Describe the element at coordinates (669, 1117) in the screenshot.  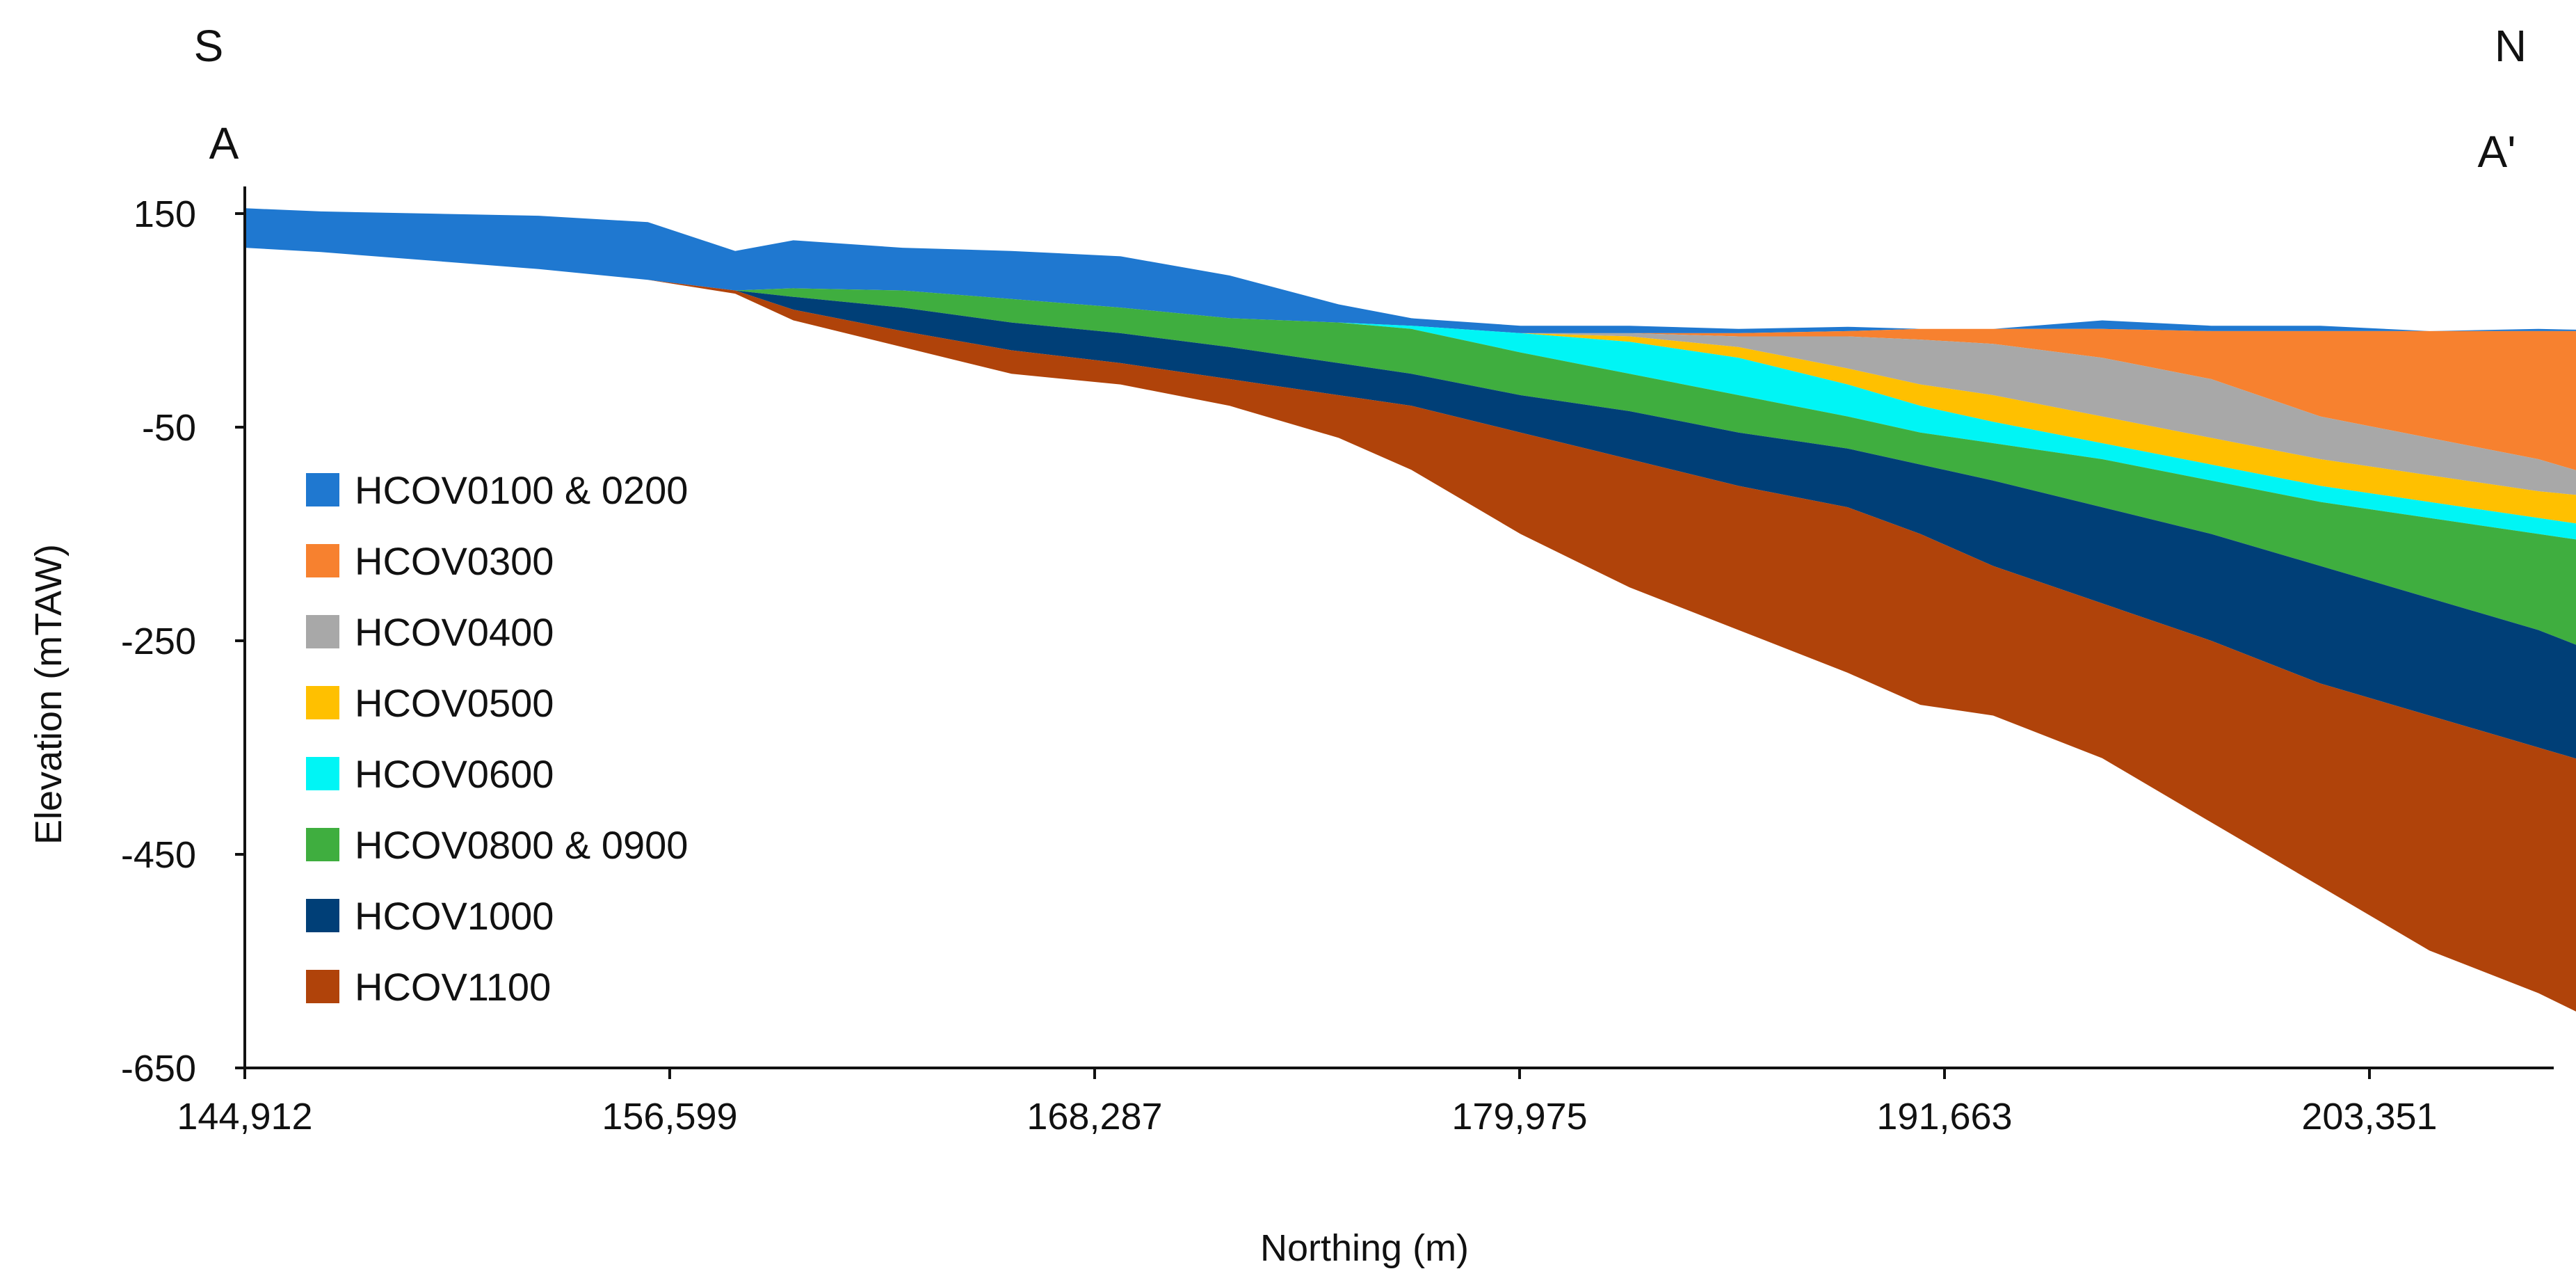
I see `x-tick-label: 156,599` at that location.